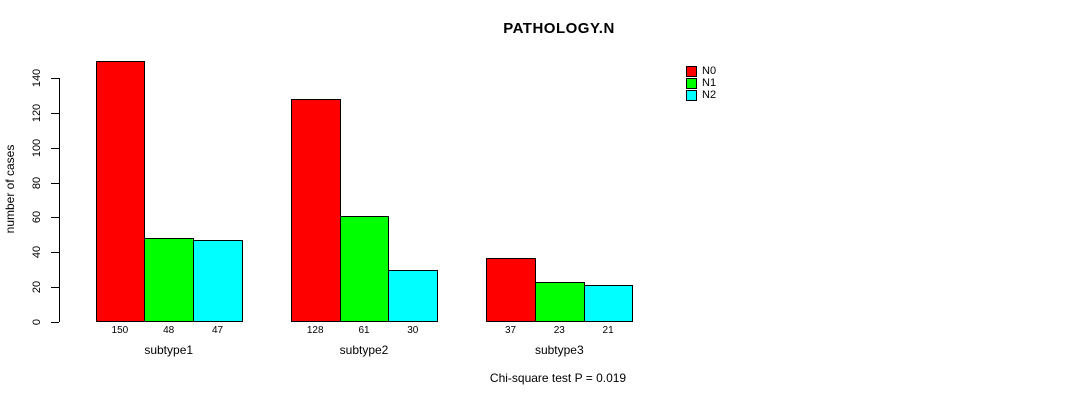 The height and width of the screenshot is (400, 1090). What do you see at coordinates (10, 189) in the screenshot?
I see `y-axis-label: number of cases` at bounding box center [10, 189].